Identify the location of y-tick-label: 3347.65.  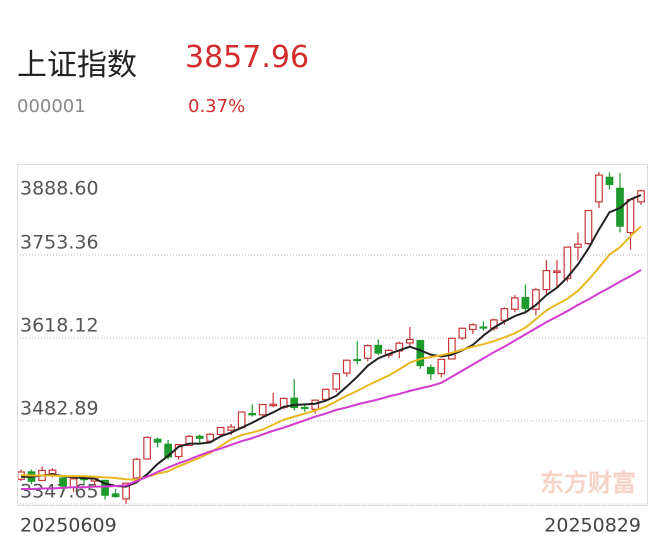
(59, 492).